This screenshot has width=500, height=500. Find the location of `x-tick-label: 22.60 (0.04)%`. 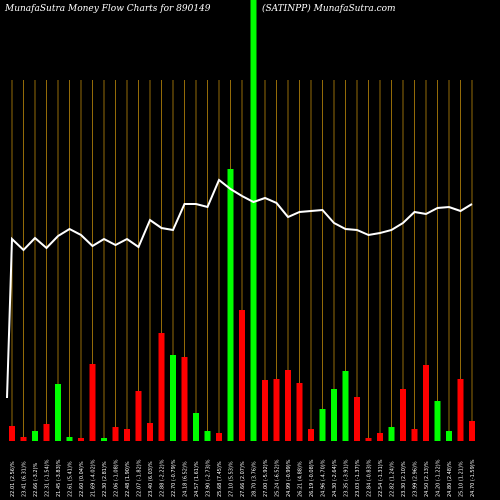

x-tick-label: 22.60 (0.04)% is located at coordinates (82, 479).